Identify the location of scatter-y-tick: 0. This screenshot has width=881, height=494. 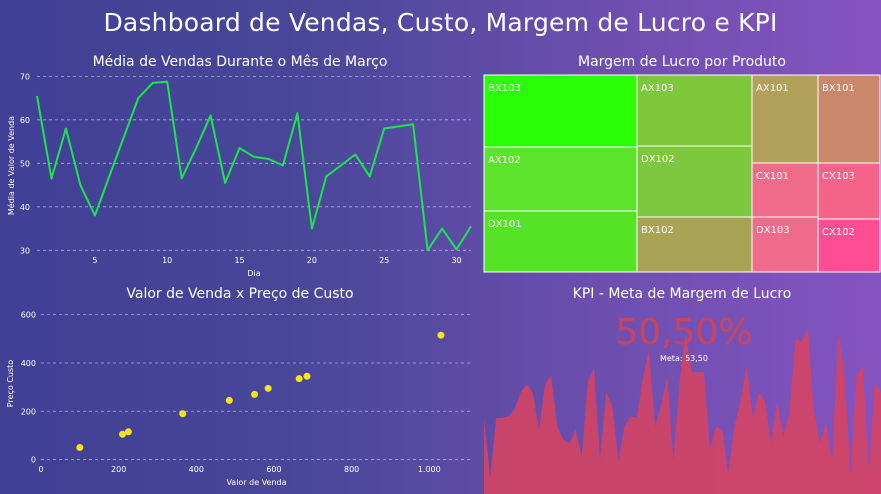
(33, 460).